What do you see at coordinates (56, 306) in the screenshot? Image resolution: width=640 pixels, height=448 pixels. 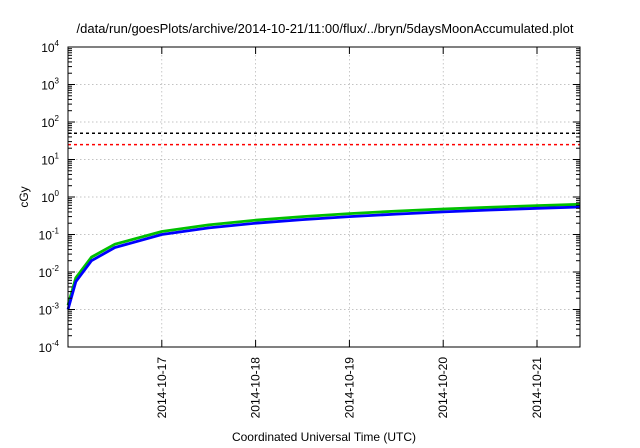 I see `y-tick-exponent: -3` at bounding box center [56, 306].